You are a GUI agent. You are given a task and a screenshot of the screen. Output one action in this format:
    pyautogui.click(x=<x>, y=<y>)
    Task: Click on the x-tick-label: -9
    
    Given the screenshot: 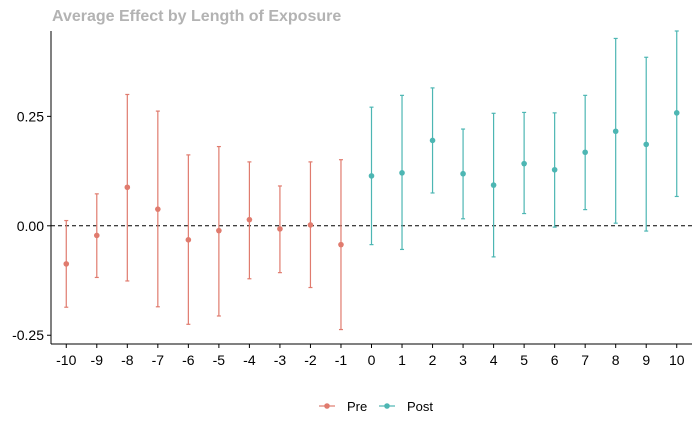 What is the action you would take?
    pyautogui.click(x=97, y=360)
    